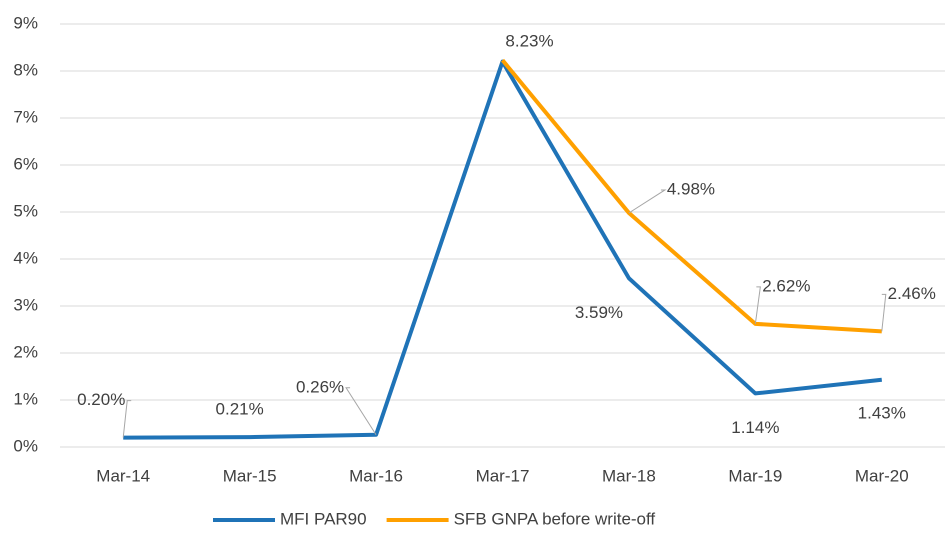  I want to click on x-tick-label: Mar-14, so click(123, 475).